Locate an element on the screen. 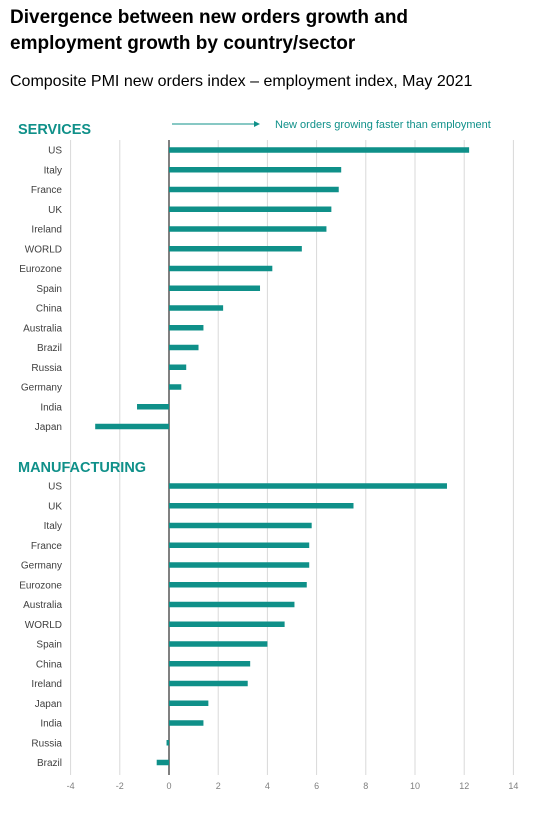 Image resolution: width=533 pixels, height=817 pixels. x-tick-label: -4 is located at coordinates (71, 786).